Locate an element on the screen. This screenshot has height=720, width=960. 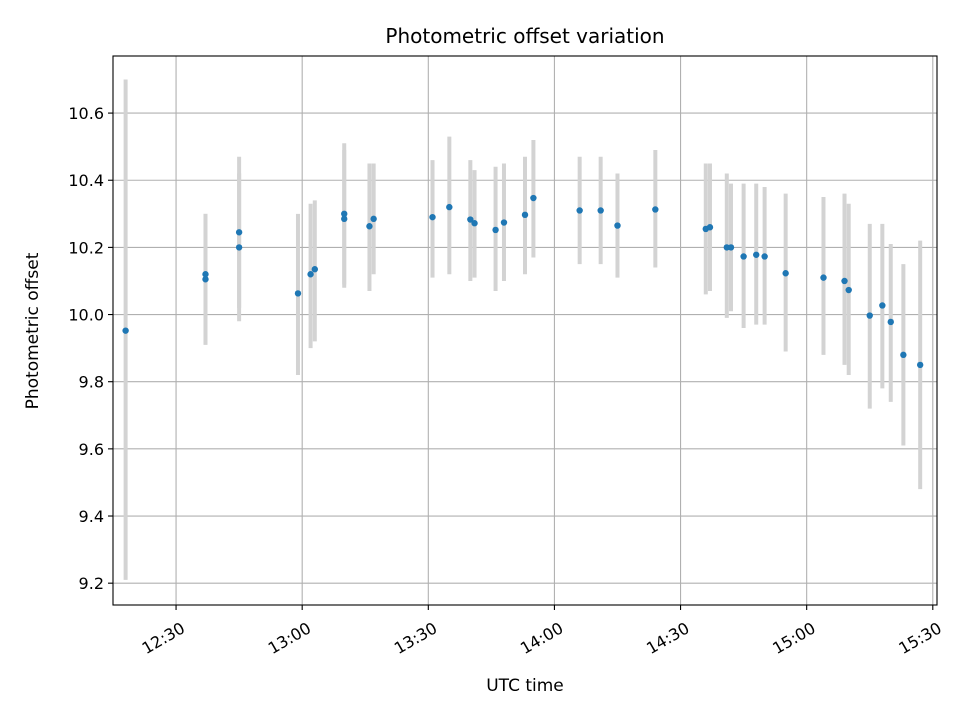
y-tick-label: 9.8 is located at coordinates (91, 382).